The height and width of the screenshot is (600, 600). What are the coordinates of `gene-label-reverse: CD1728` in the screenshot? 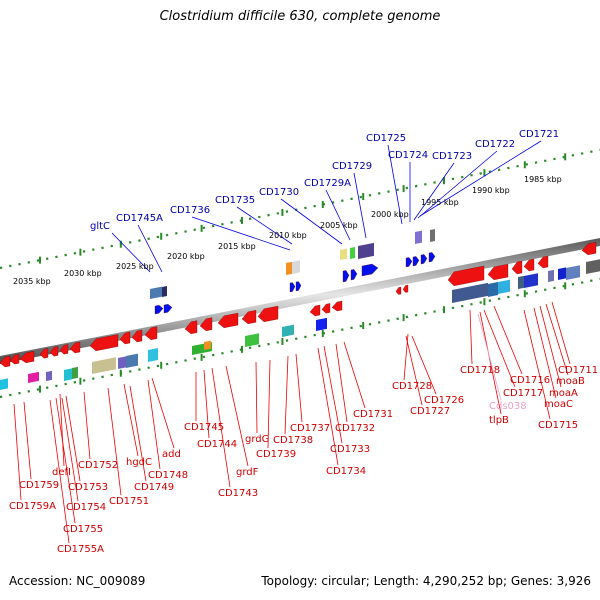 It's located at (412, 386).